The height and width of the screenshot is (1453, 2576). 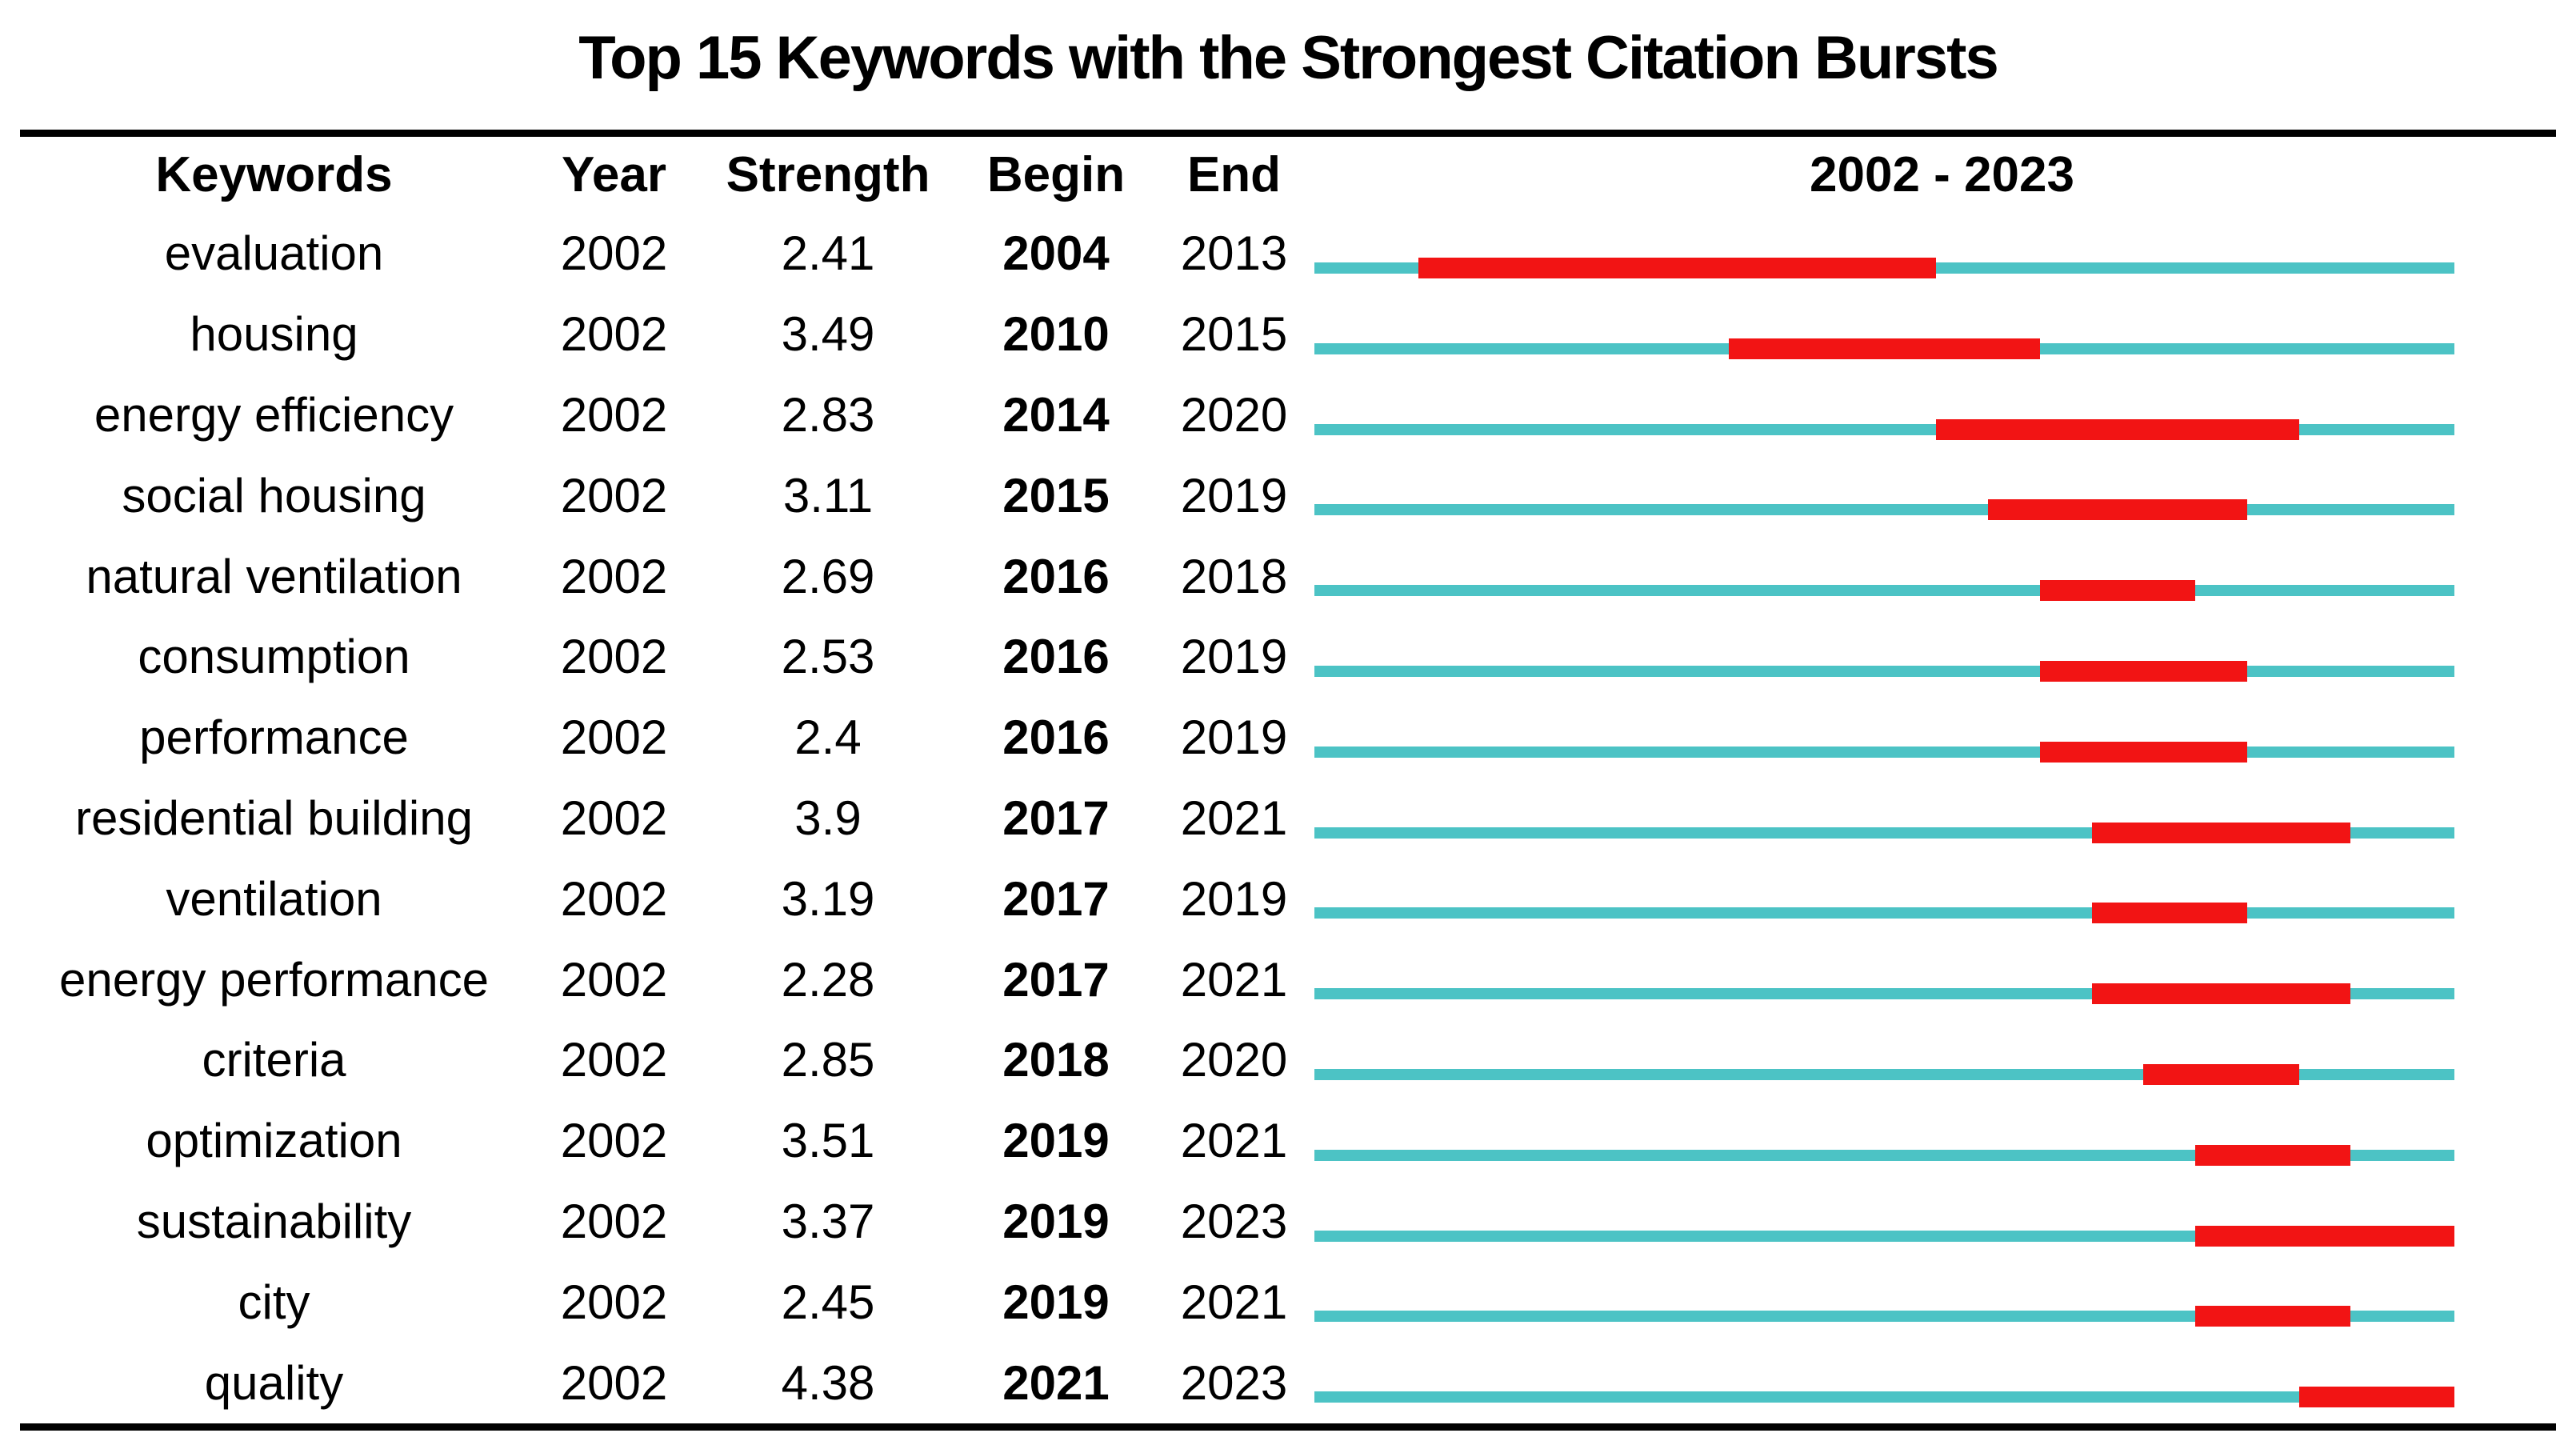 What do you see at coordinates (1056, 576) in the screenshot?
I see `begin-cell: 2016` at bounding box center [1056, 576].